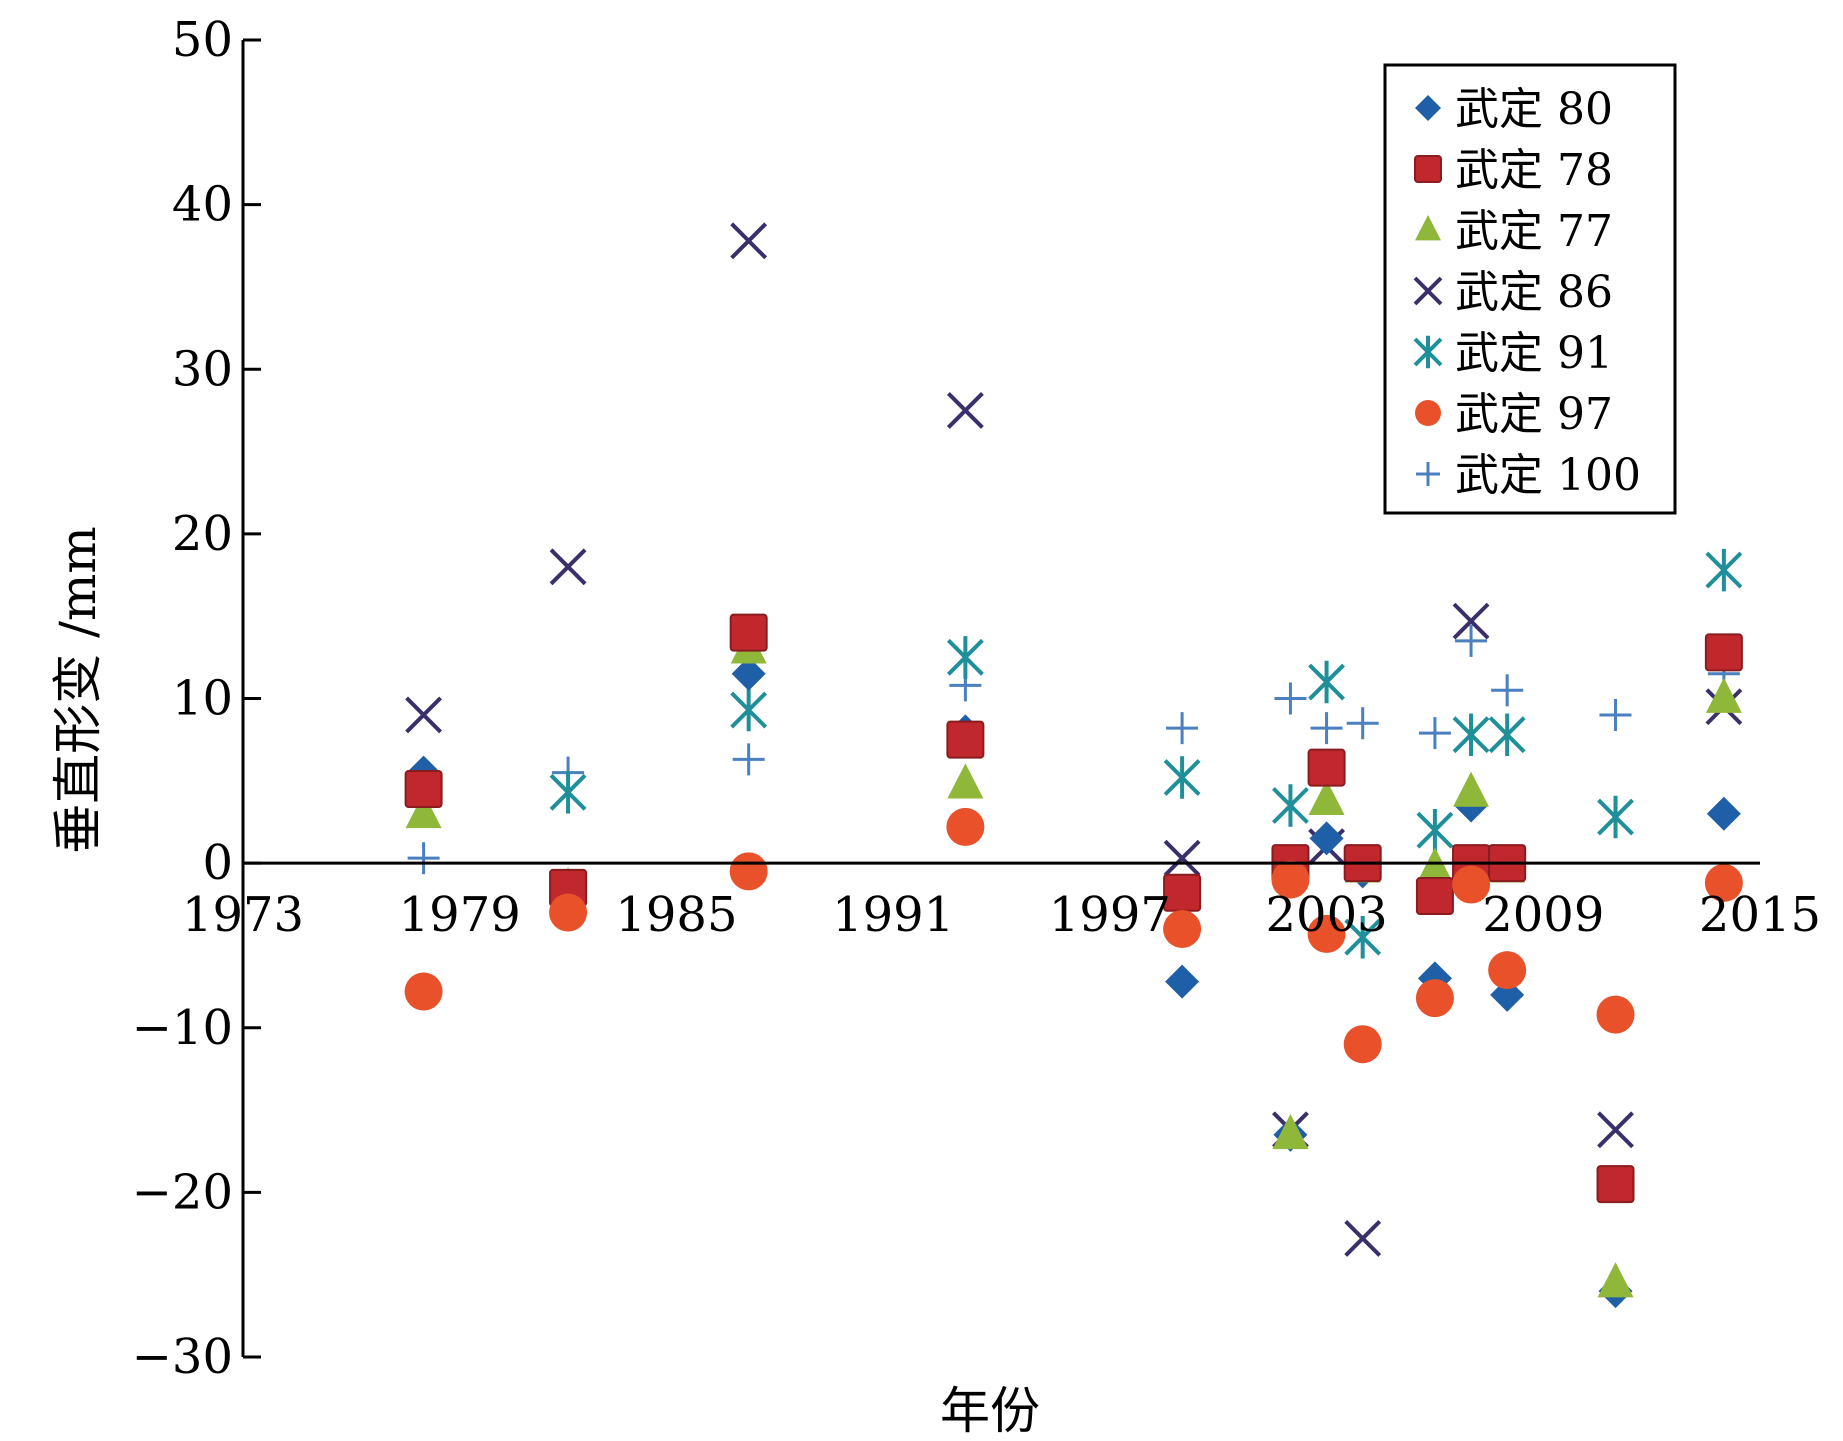  Describe the element at coordinates (202, 534) in the screenshot. I see `y-tick-label: 20` at that location.